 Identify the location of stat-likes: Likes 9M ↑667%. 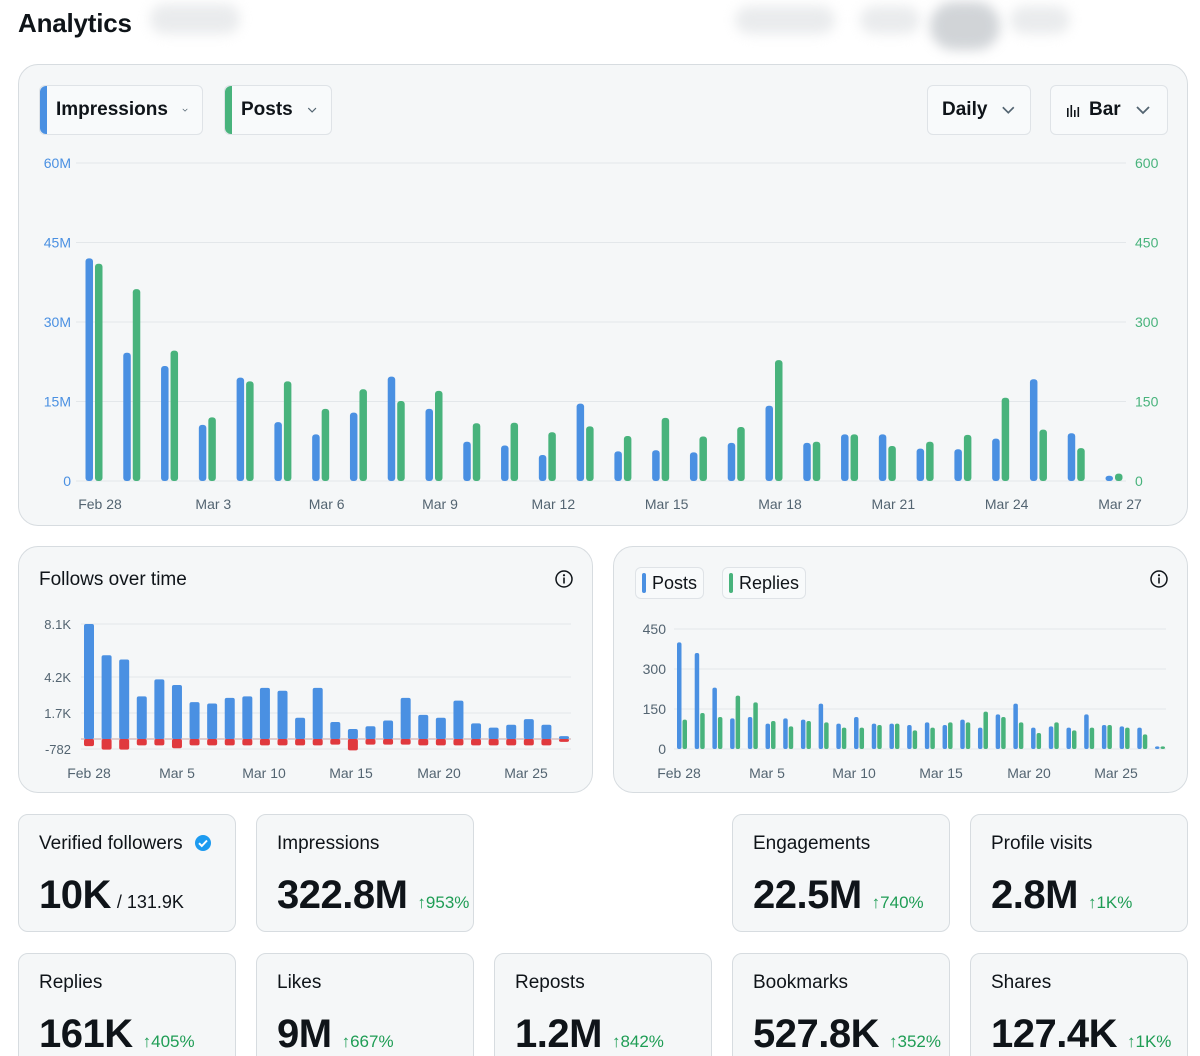
(365, 1004).